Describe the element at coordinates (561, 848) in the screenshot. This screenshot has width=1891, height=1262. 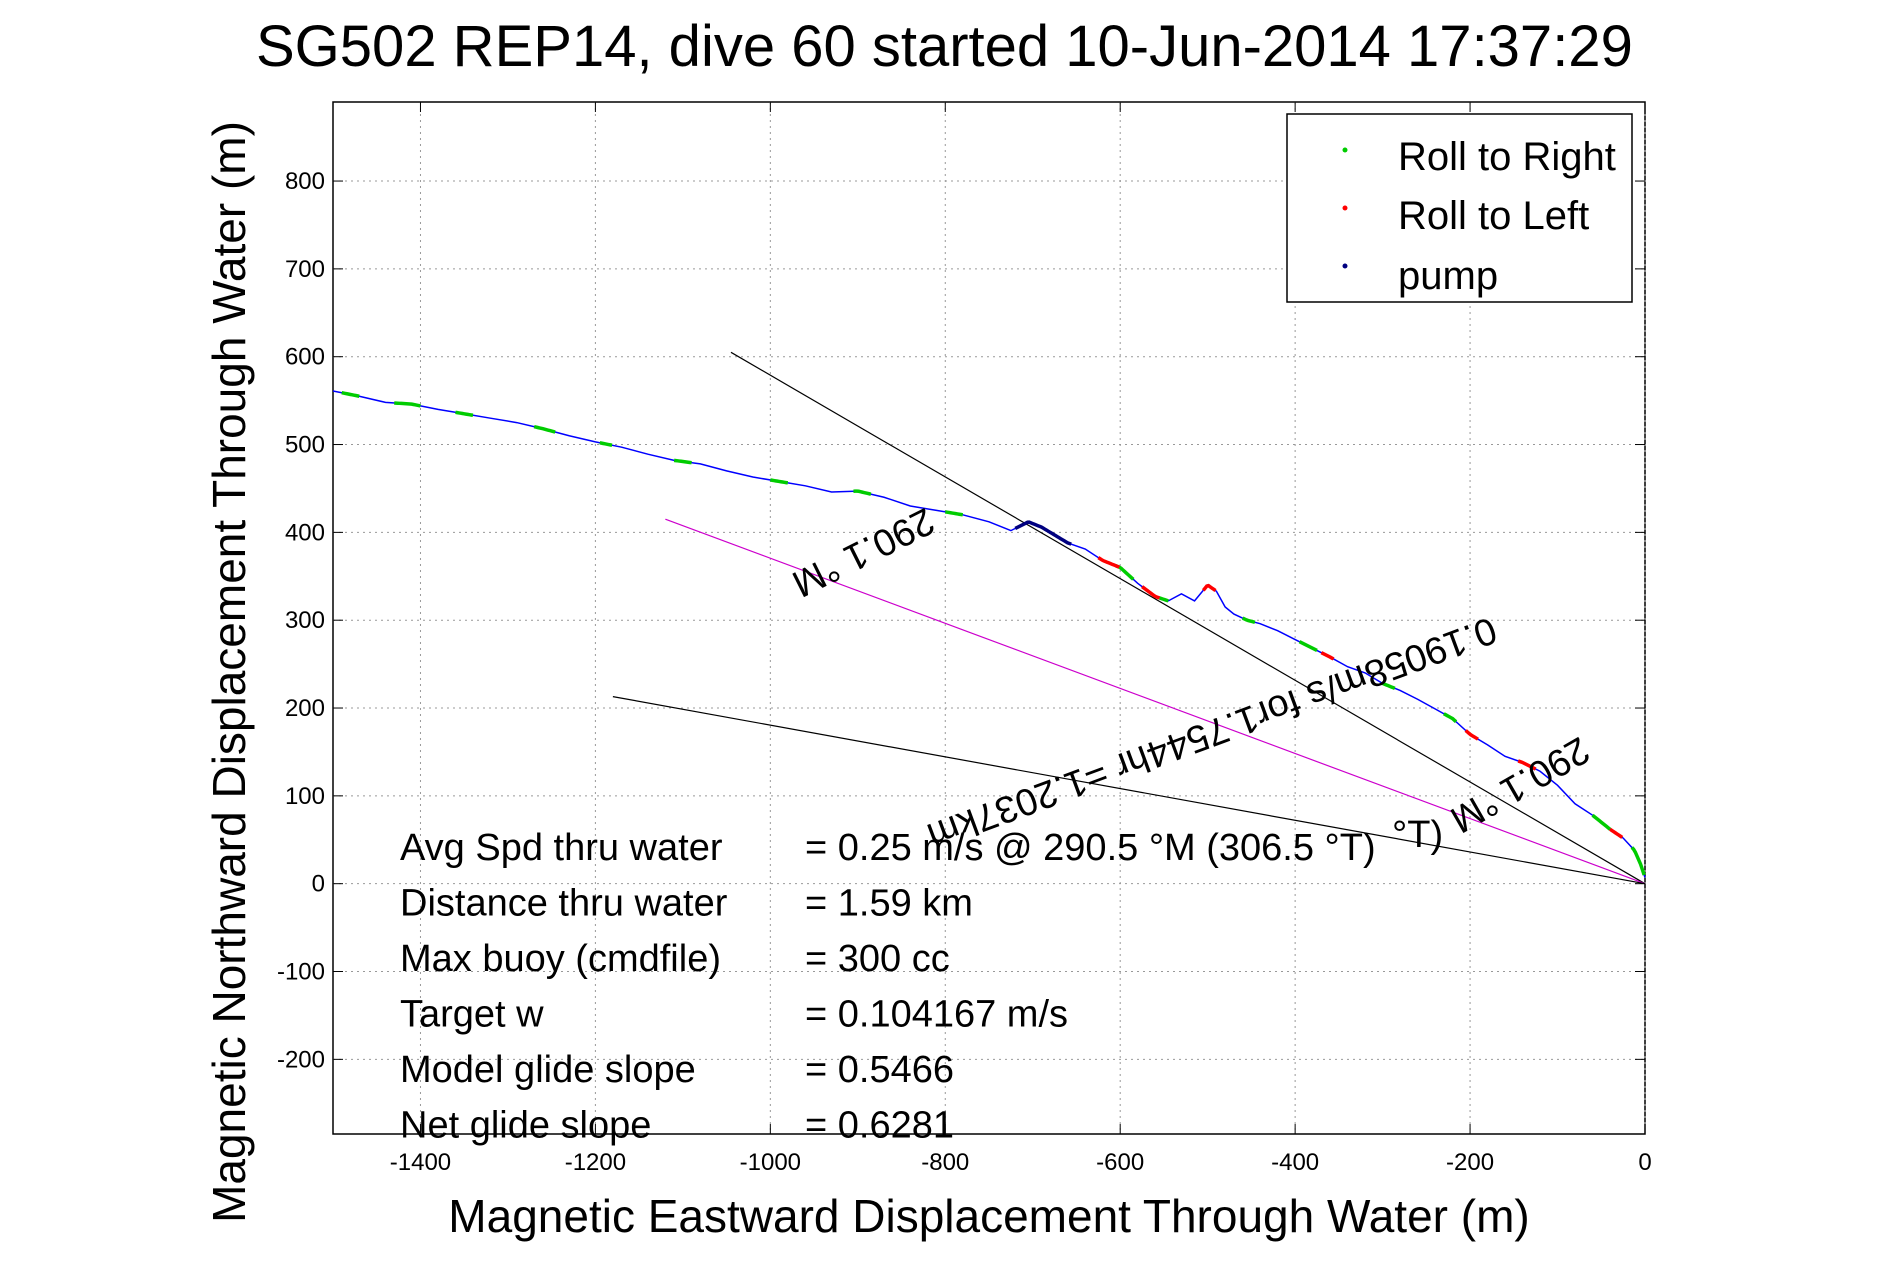
I see `stat-label: Avg Spd thru water` at that location.